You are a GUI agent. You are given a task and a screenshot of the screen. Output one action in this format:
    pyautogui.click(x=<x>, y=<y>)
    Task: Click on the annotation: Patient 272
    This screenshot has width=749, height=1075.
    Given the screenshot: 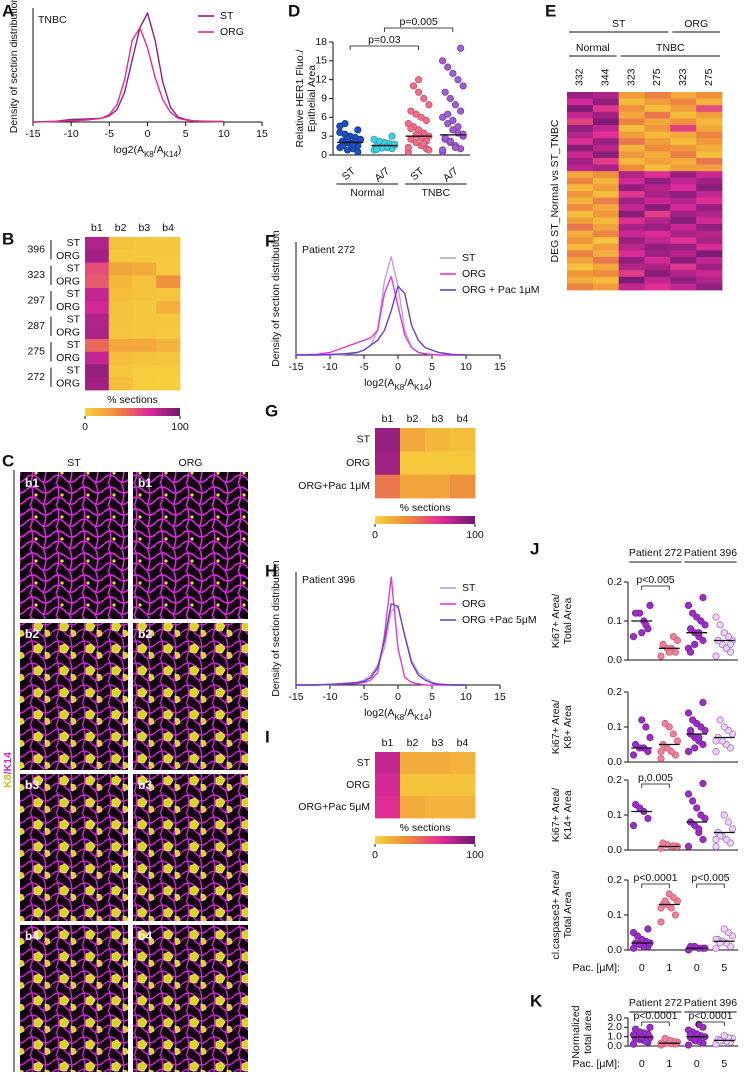 What is the action you would take?
    pyautogui.click(x=328, y=250)
    